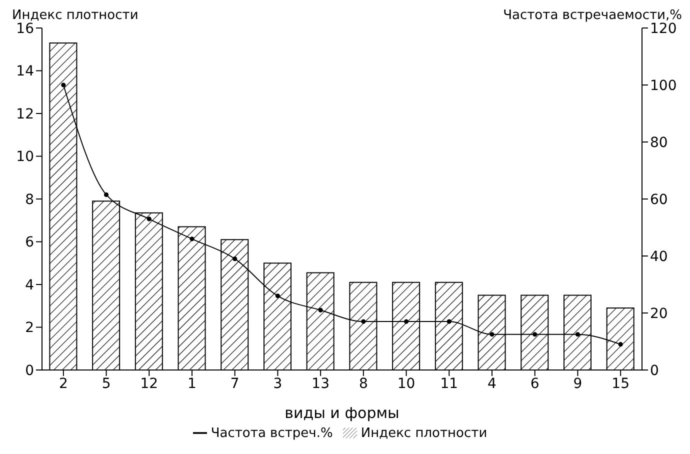 The image size is (690, 454). I want to click on y2-tick-label: 20, so click(659, 314).